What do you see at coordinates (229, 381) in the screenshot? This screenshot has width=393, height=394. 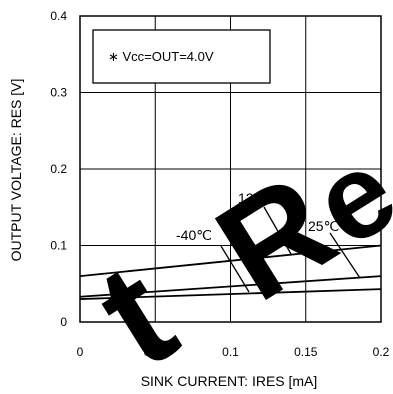 I see `x-axis-label: SINK CURRENT: IRES [mA]` at bounding box center [229, 381].